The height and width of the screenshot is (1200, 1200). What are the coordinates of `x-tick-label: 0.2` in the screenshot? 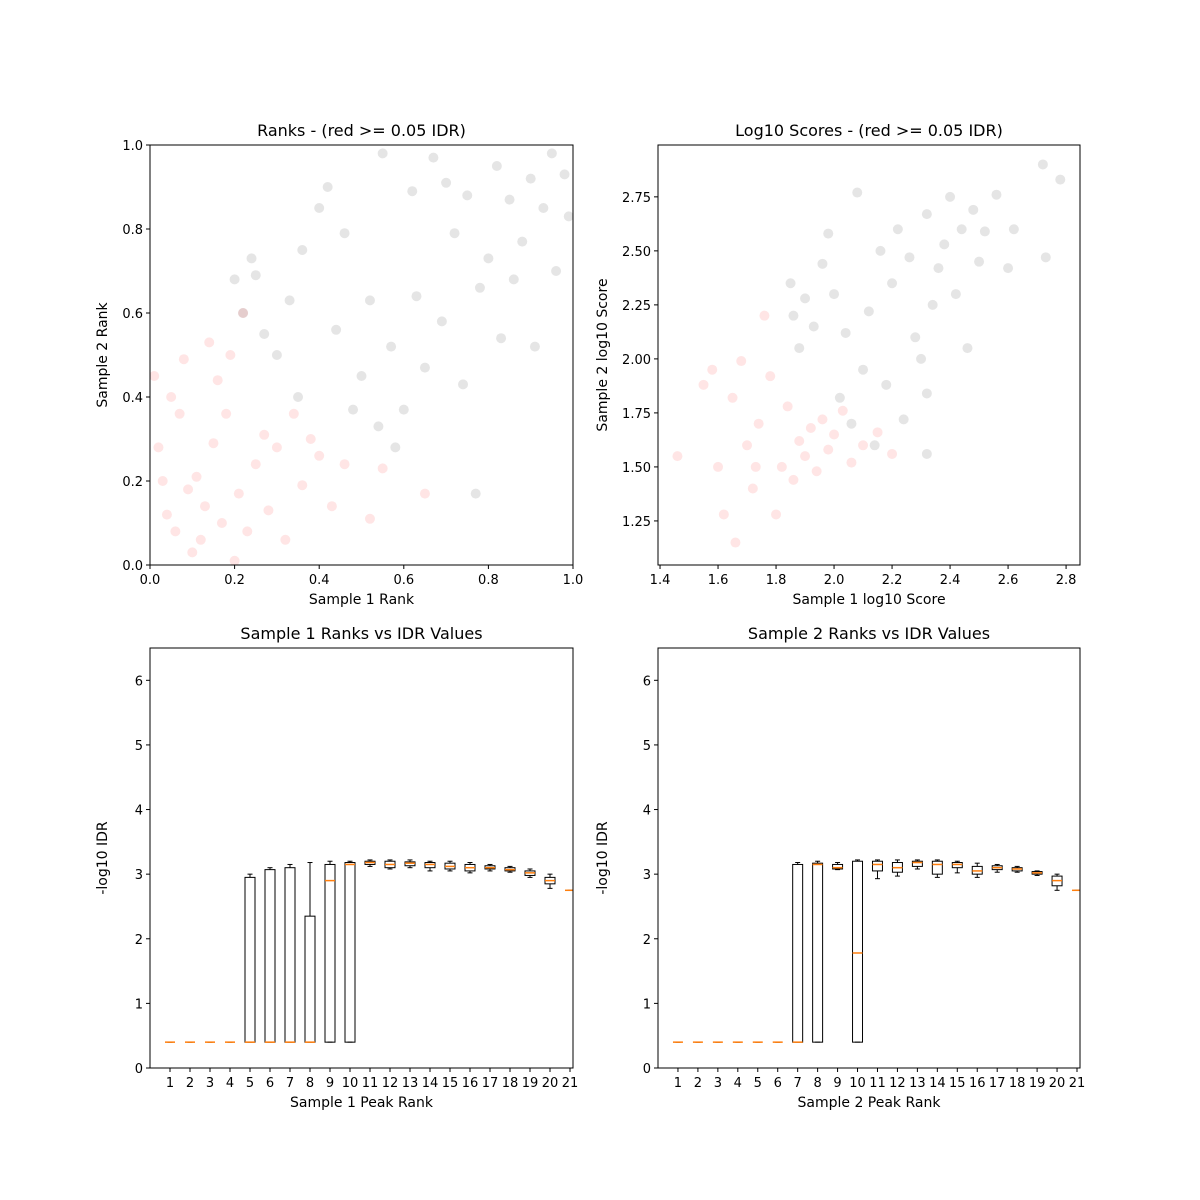 It's located at (234, 580).